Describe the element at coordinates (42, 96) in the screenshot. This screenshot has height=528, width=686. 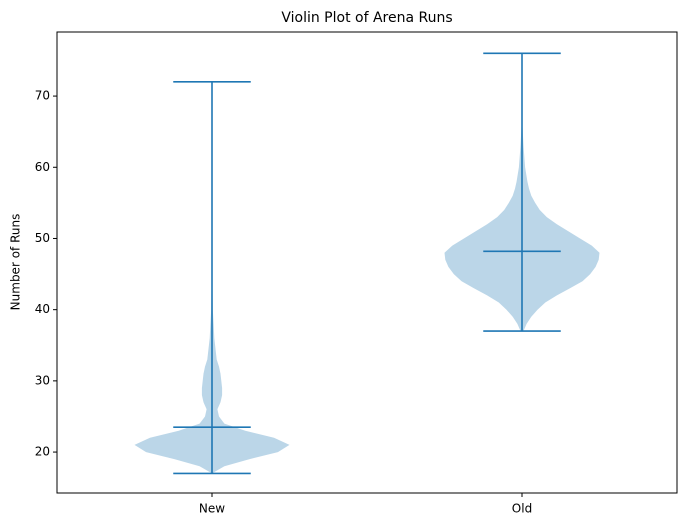
I see `y-tick-label: 70` at that location.